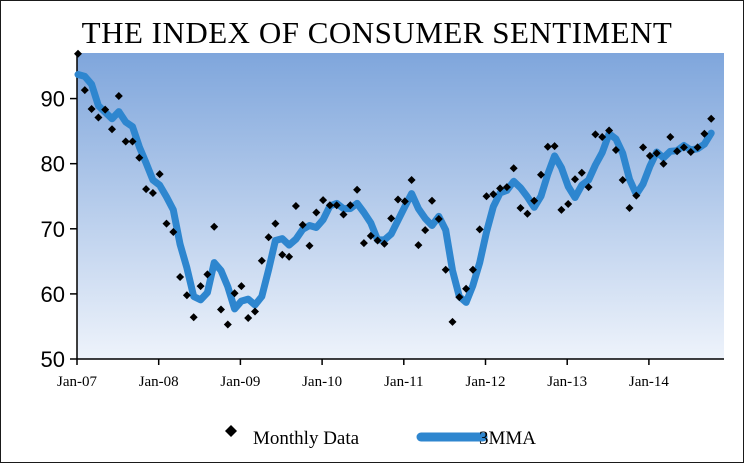 This screenshot has width=744, height=463. I want to click on x-tick-label: Jan-07, so click(77, 382).